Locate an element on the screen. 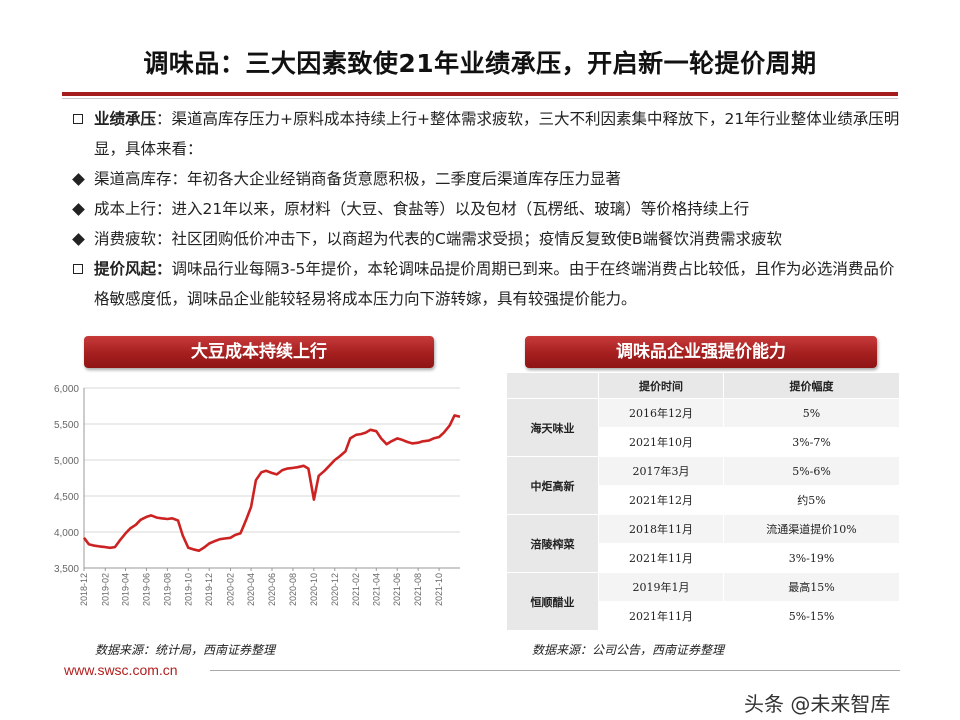 Image resolution: width=960 pixels, height=720 pixels. hike-range-cell: 最高15% is located at coordinates (811, 587).